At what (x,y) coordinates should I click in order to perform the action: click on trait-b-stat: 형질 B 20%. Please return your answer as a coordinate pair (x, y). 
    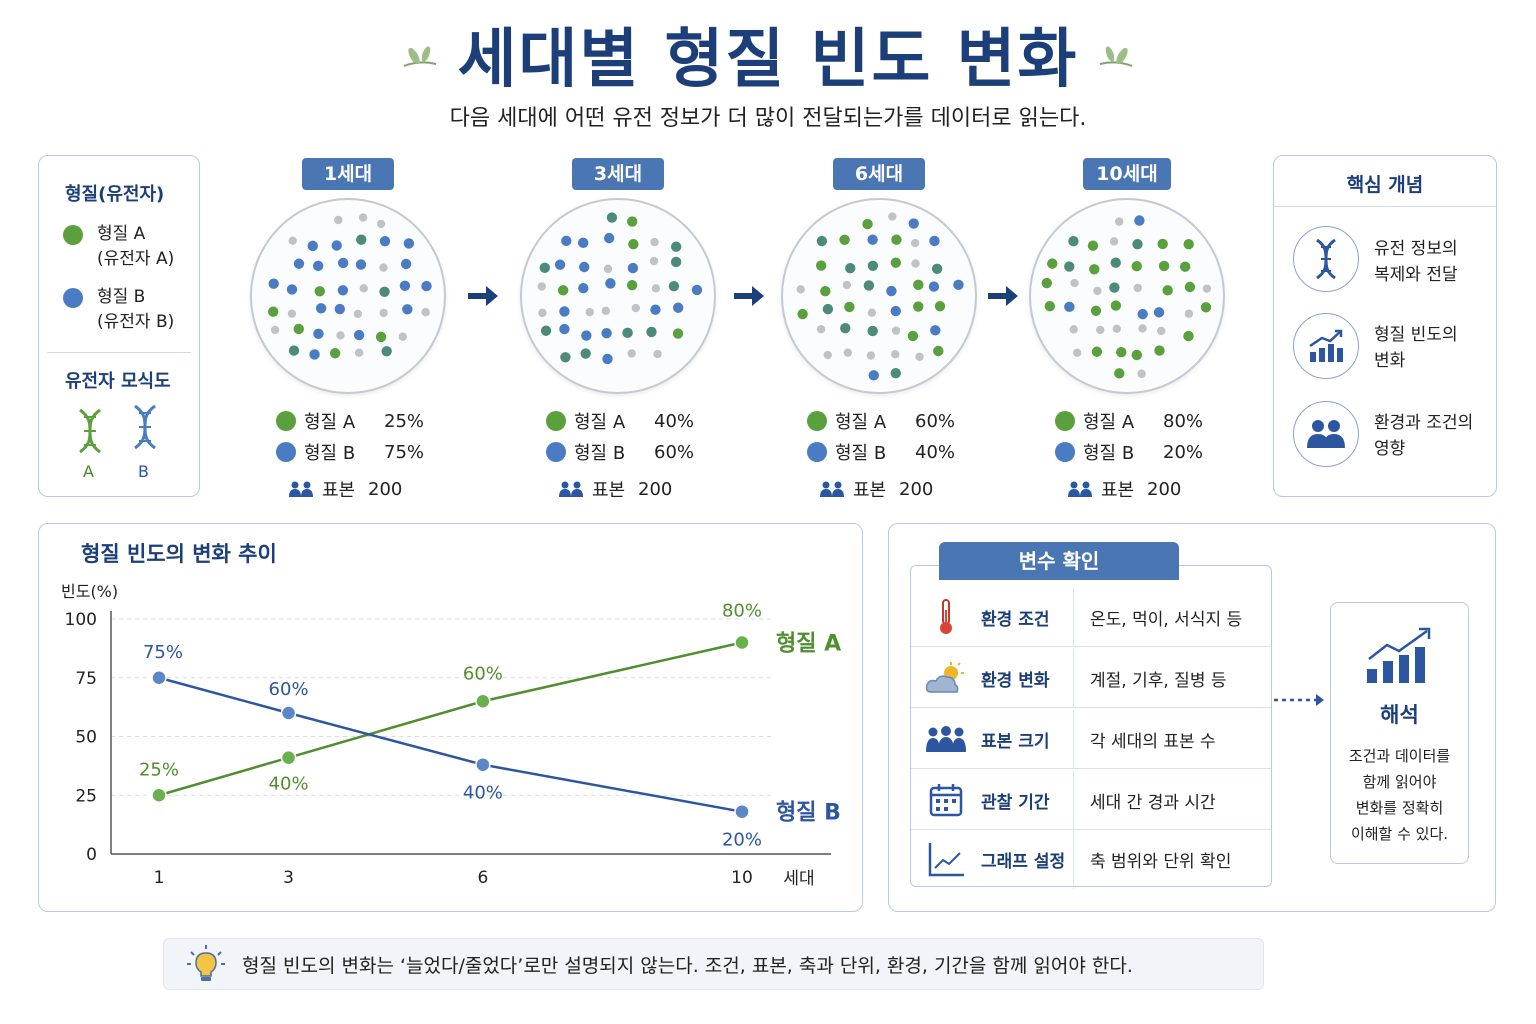
    Looking at the image, I should click on (1129, 452).